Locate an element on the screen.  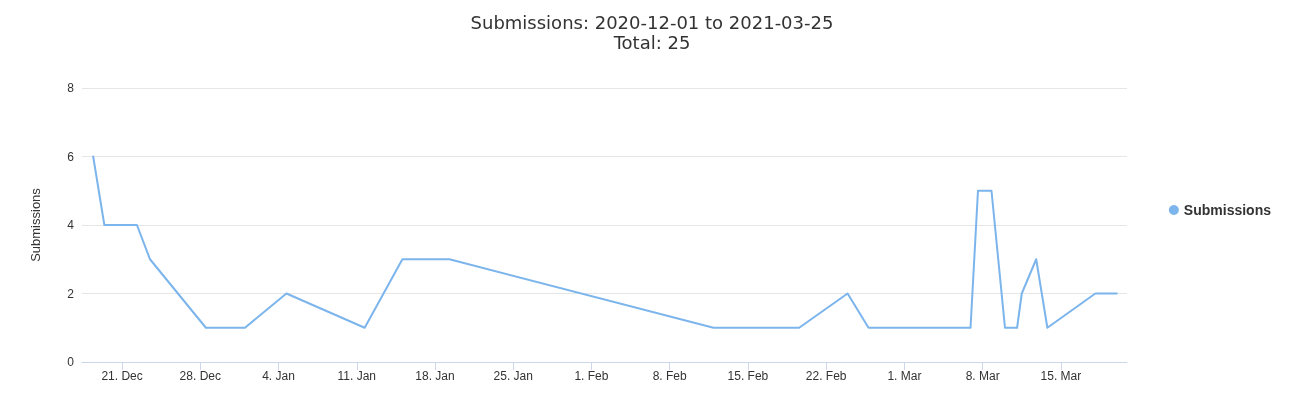
x-tick-label: 15. Mar is located at coordinates (1061, 376).